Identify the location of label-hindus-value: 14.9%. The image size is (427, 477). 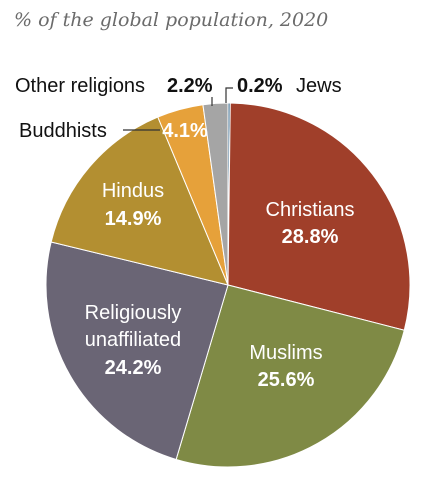
(133, 219).